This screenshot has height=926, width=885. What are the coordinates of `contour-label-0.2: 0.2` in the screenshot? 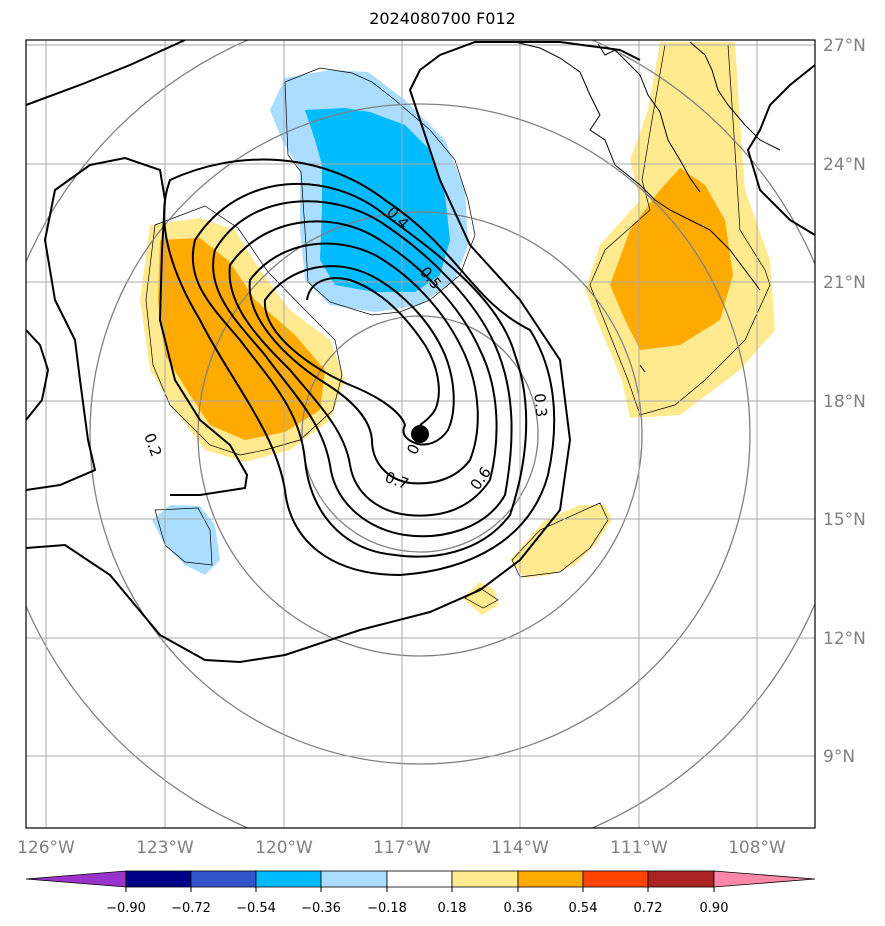 It's located at (152, 445).